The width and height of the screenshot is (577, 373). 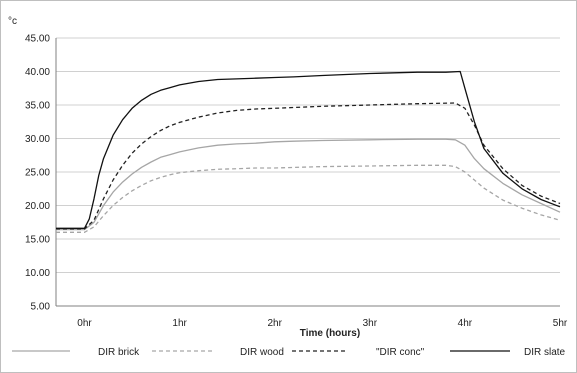 What do you see at coordinates (274, 323) in the screenshot?
I see `x-tick-label: 2hr` at bounding box center [274, 323].